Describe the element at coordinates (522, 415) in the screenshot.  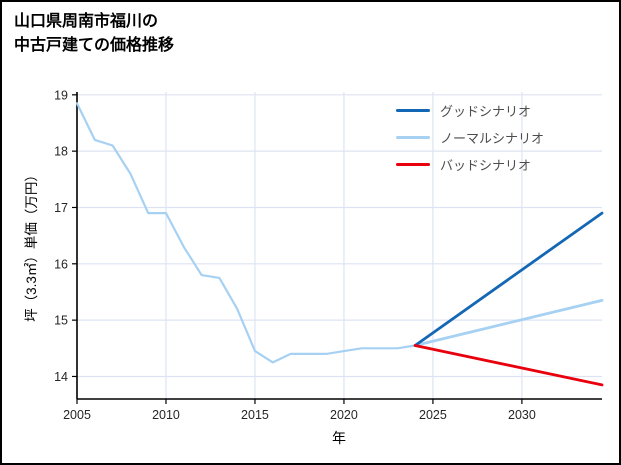
I see `x-tick-label: 2030` at that location.